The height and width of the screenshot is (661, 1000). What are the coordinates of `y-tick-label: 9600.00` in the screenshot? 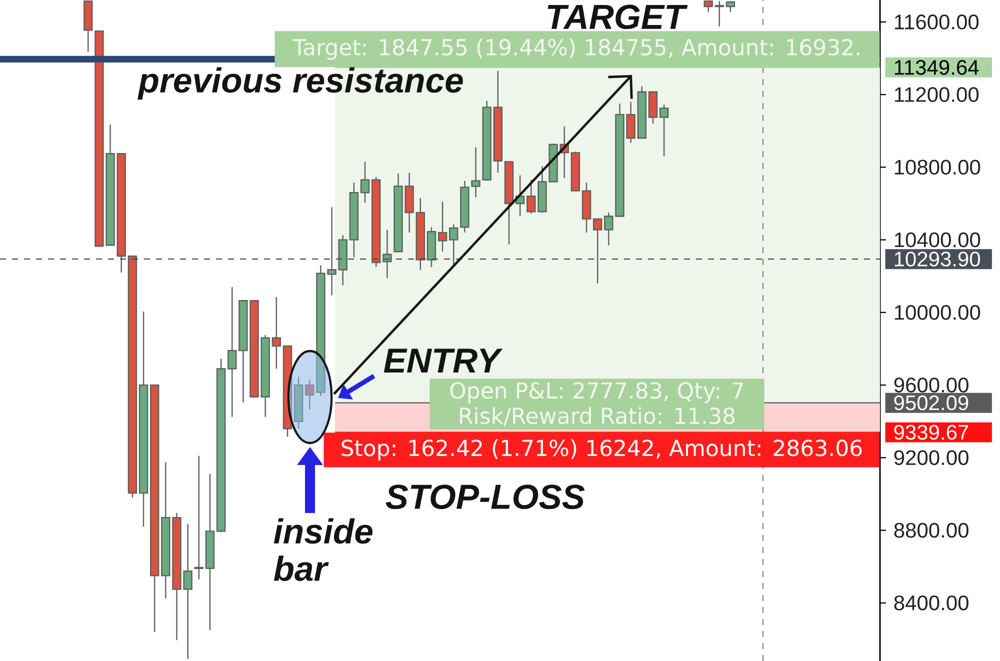 It's located at (931, 385).